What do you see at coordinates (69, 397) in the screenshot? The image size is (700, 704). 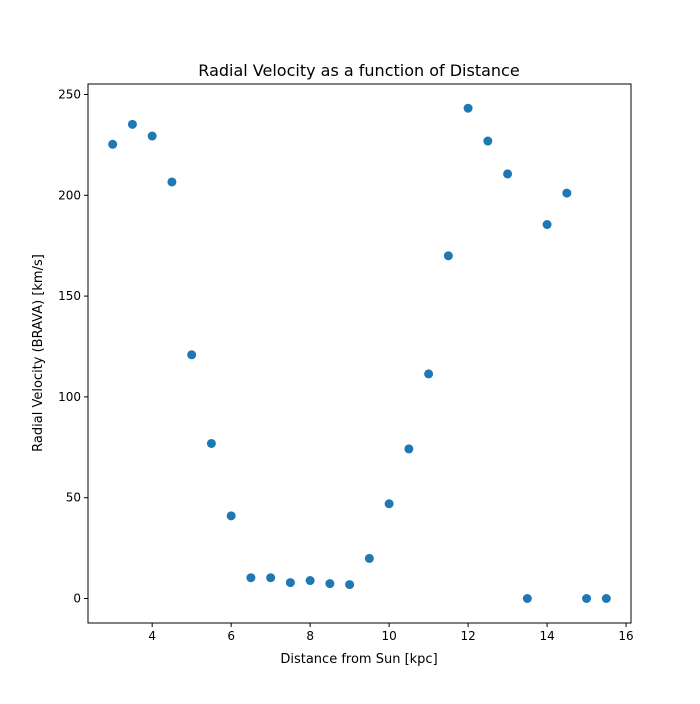 I see `y-tick-label: 100` at bounding box center [69, 397].